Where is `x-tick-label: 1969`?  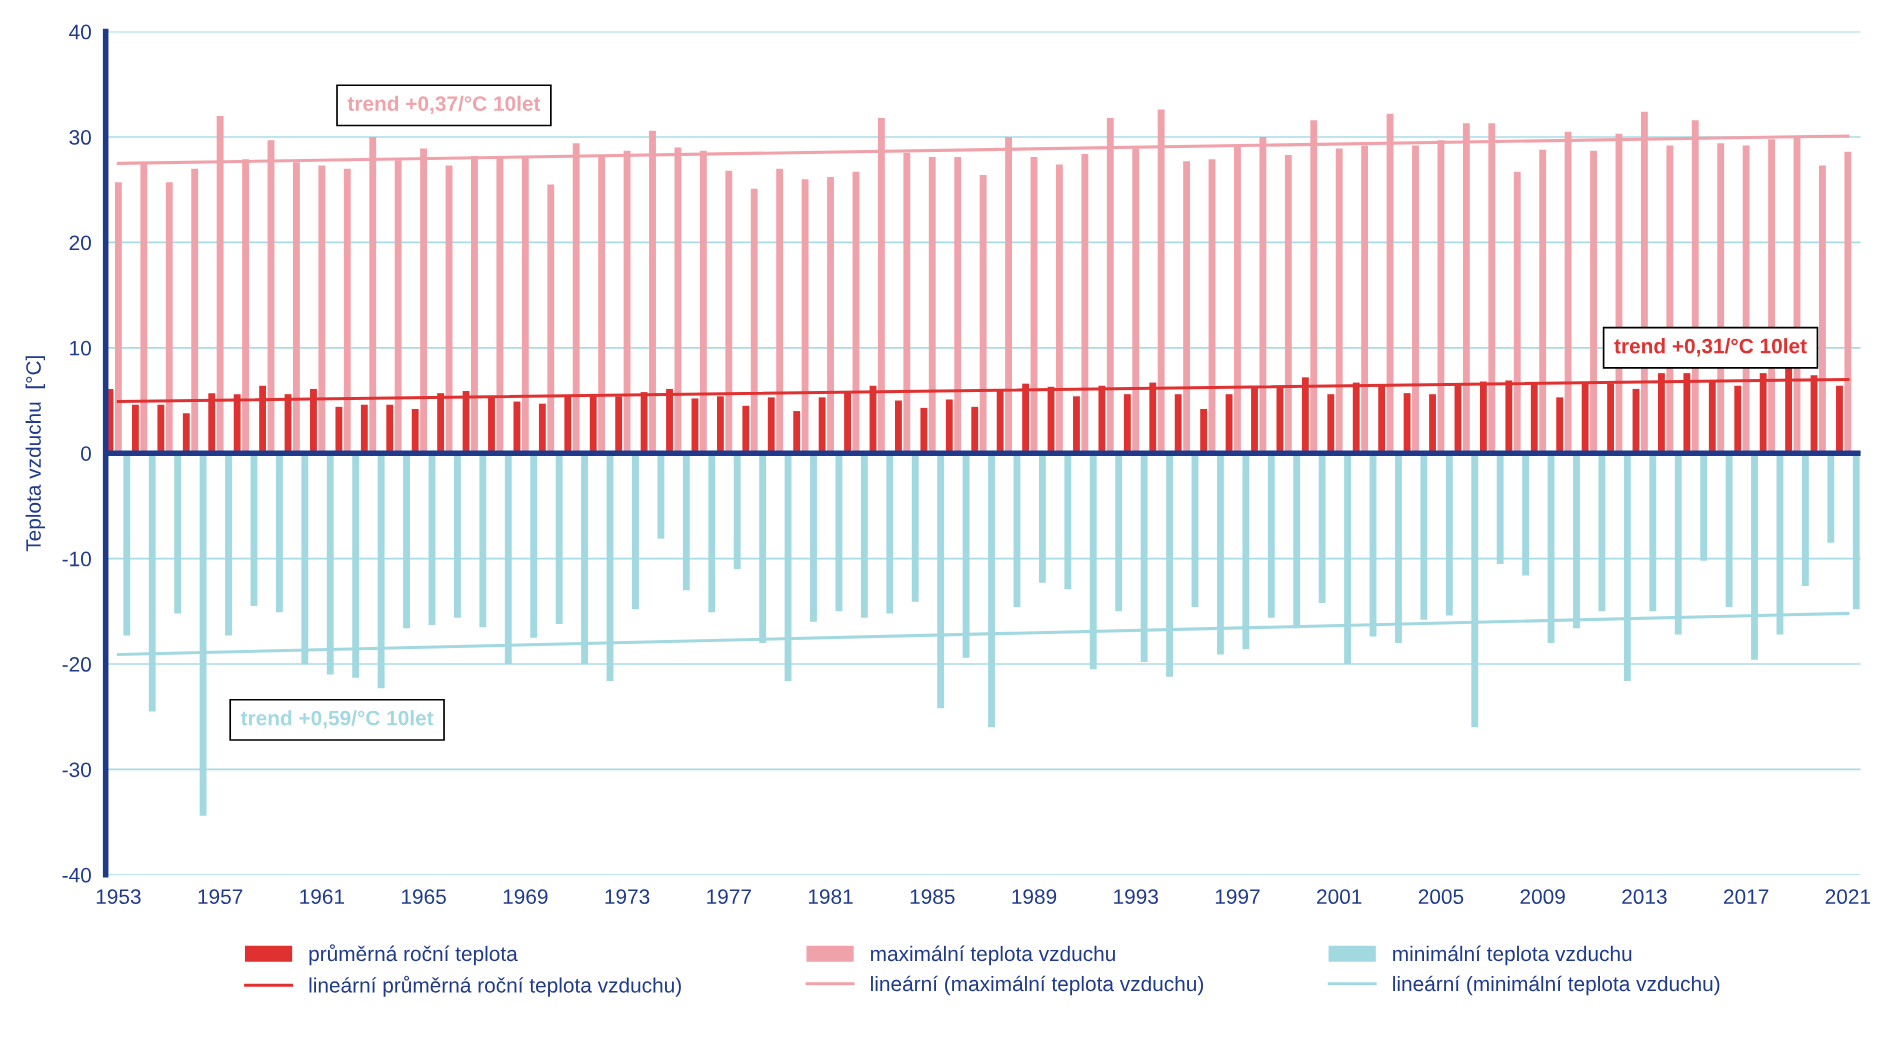
x-tick-label: 1969 is located at coordinates (525, 897).